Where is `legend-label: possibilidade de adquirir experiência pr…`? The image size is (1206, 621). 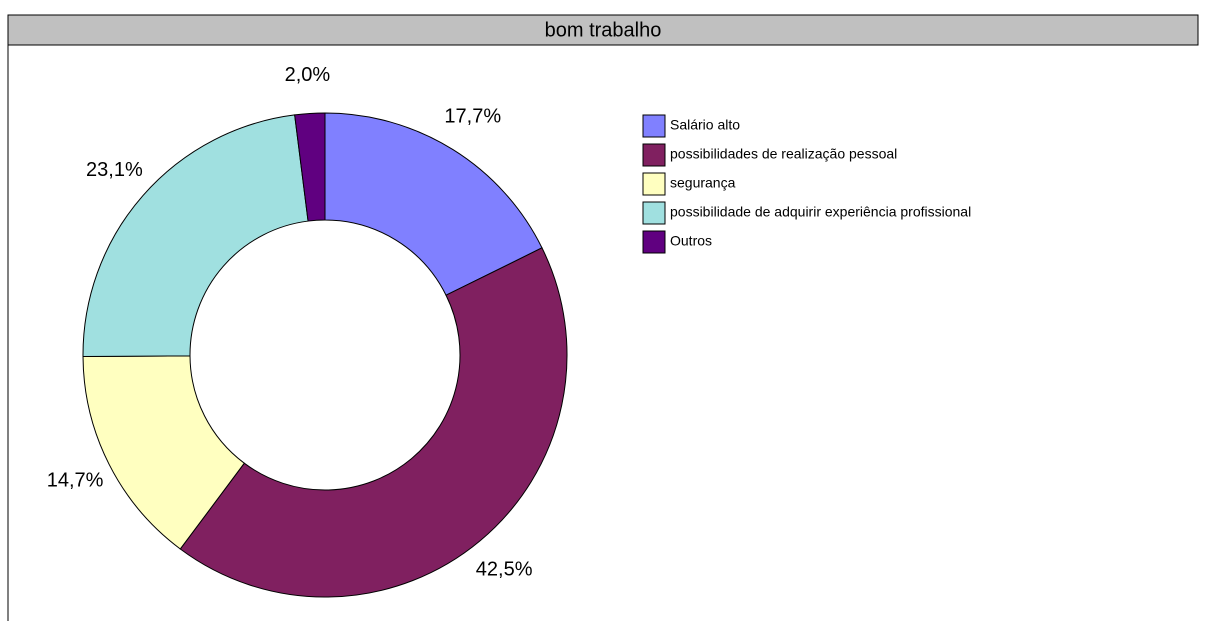 legend-label: possibilidade de adquirir experiência pr… is located at coordinates (820, 212).